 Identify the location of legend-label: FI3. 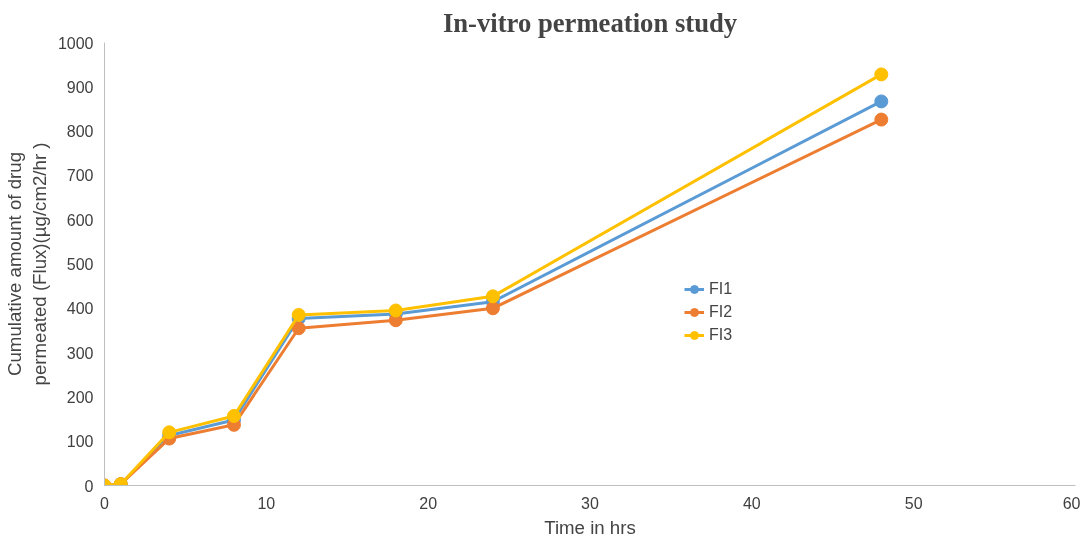
(721, 335).